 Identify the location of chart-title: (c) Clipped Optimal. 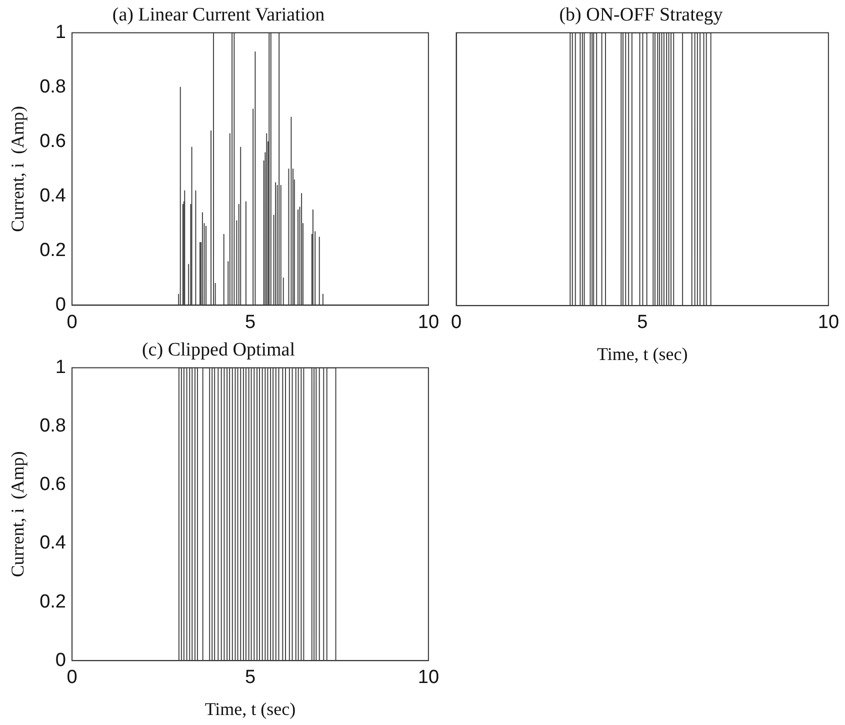
(219, 349).